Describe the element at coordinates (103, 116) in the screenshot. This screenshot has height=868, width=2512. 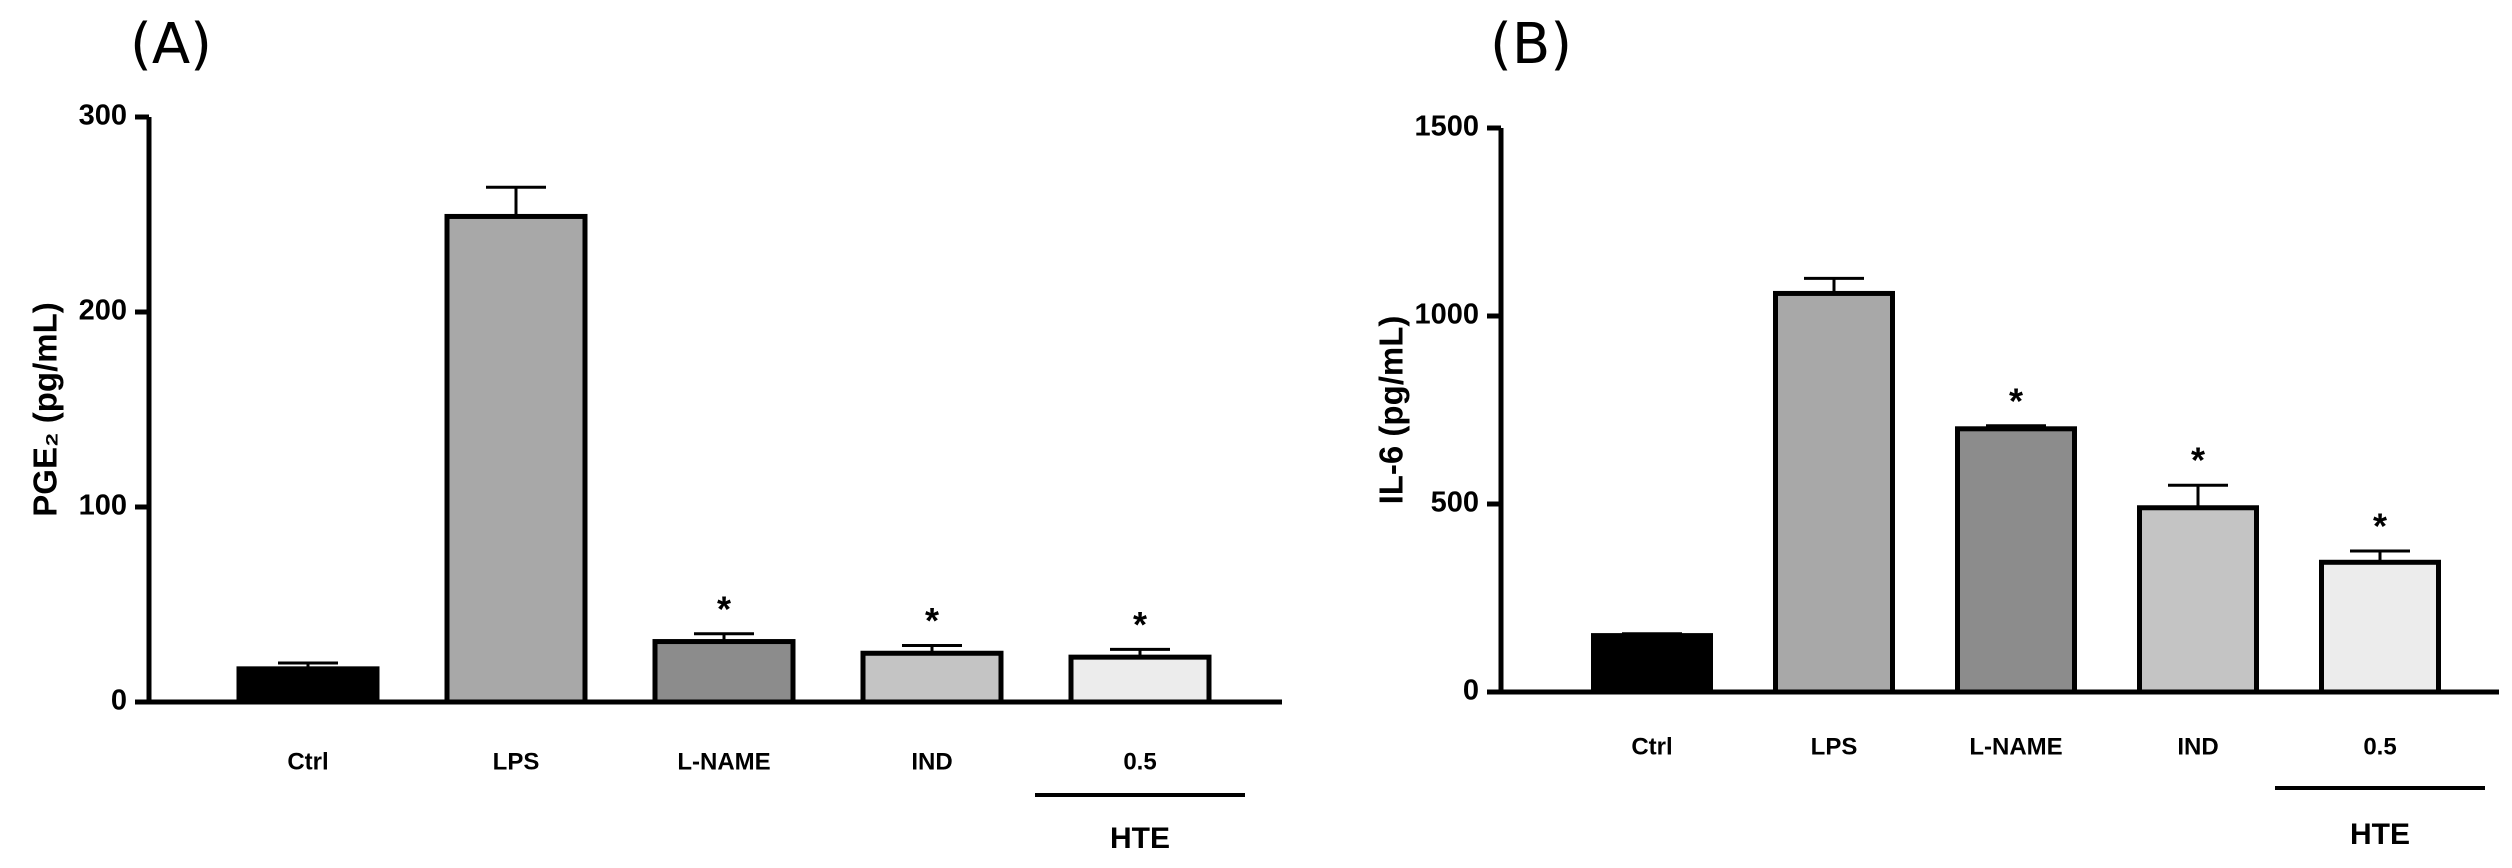
I see `y-tick-label: 300` at that location.